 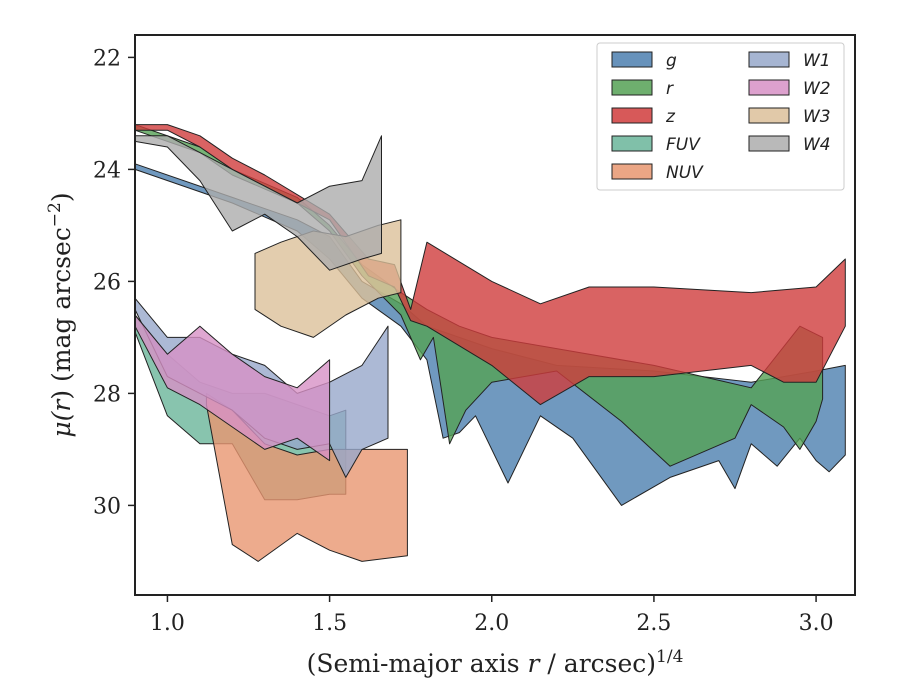 I want to click on legend-label: r, so click(x=670, y=89).